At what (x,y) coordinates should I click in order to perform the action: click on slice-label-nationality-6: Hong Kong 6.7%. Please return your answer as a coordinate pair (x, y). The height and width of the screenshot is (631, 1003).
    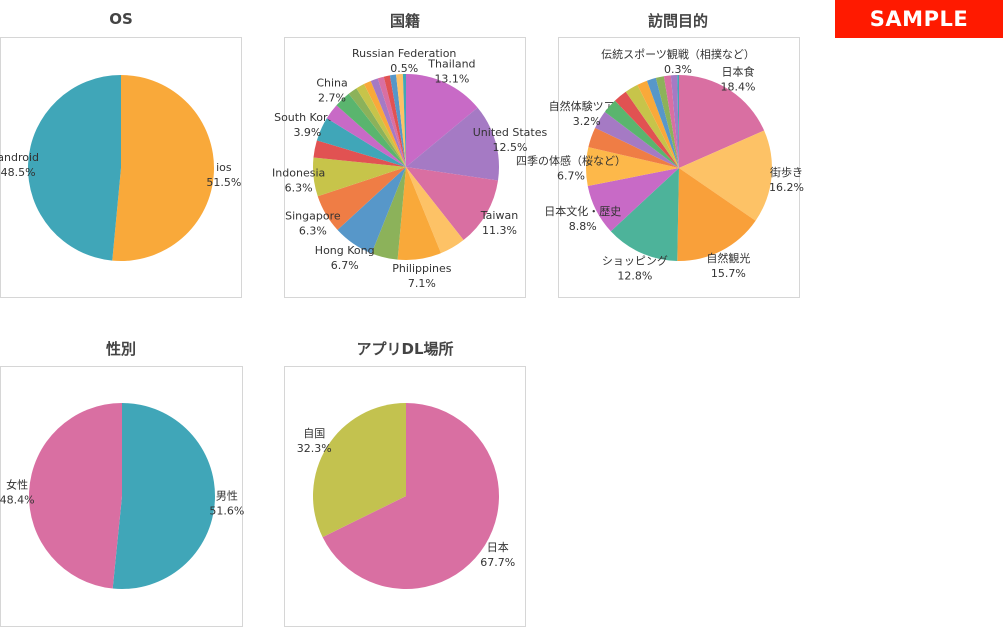
    Looking at the image, I should click on (345, 258).